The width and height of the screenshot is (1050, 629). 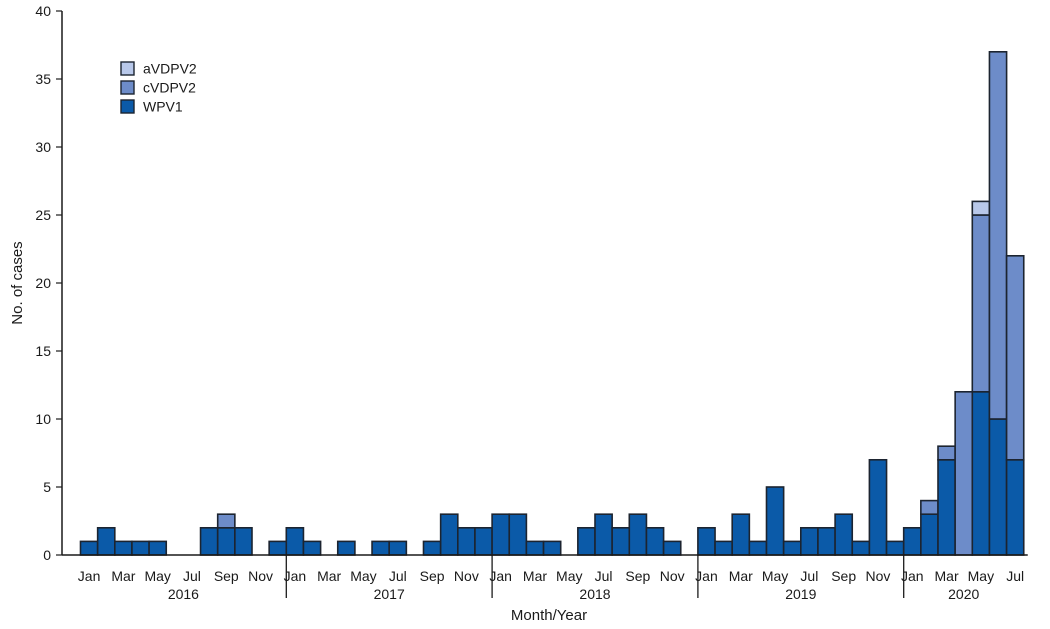 What do you see at coordinates (163, 107) in the screenshot?
I see `legend-label: WPV1` at bounding box center [163, 107].